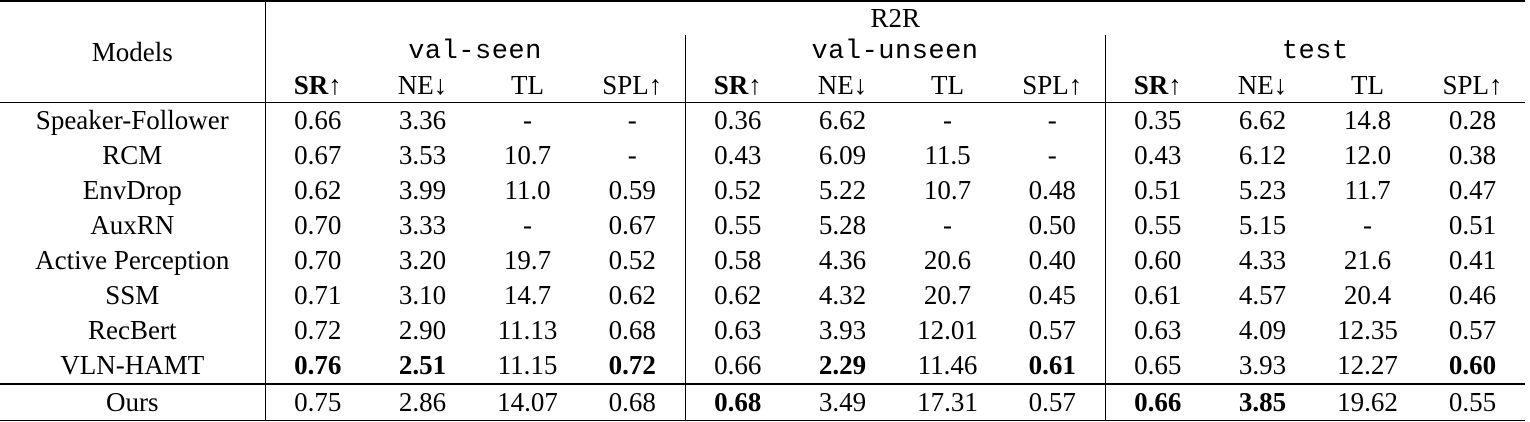 This screenshot has height=422, width=1530. What do you see at coordinates (317, 403) in the screenshot?
I see `cell-ours-val-seen-sr: 0.75` at bounding box center [317, 403].